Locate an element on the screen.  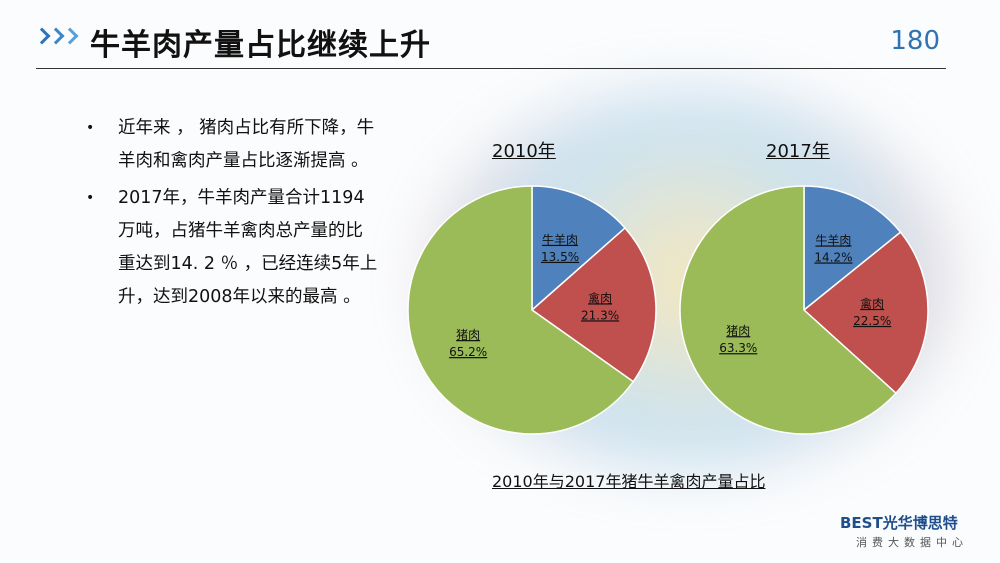
slide-header: 牛羊肉产量占比继续上升 180 is located at coordinates (500, 35).